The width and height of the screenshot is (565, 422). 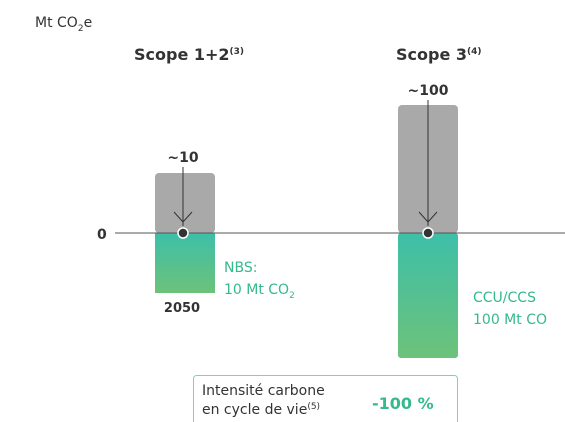 What do you see at coordinates (56, 23) in the screenshot?
I see `unit-text: Mt CO` at bounding box center [56, 23].